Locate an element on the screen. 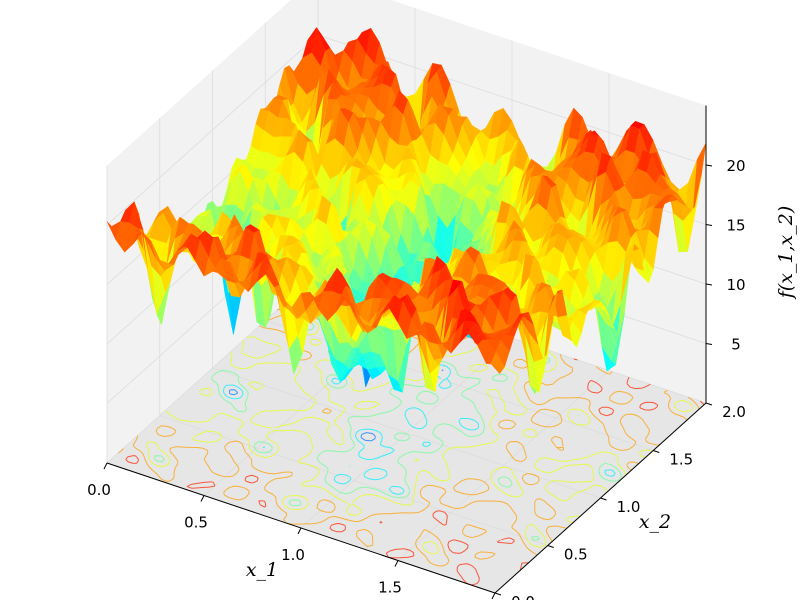 The image size is (800, 600). z-tick-label: 20 is located at coordinates (735, 166).